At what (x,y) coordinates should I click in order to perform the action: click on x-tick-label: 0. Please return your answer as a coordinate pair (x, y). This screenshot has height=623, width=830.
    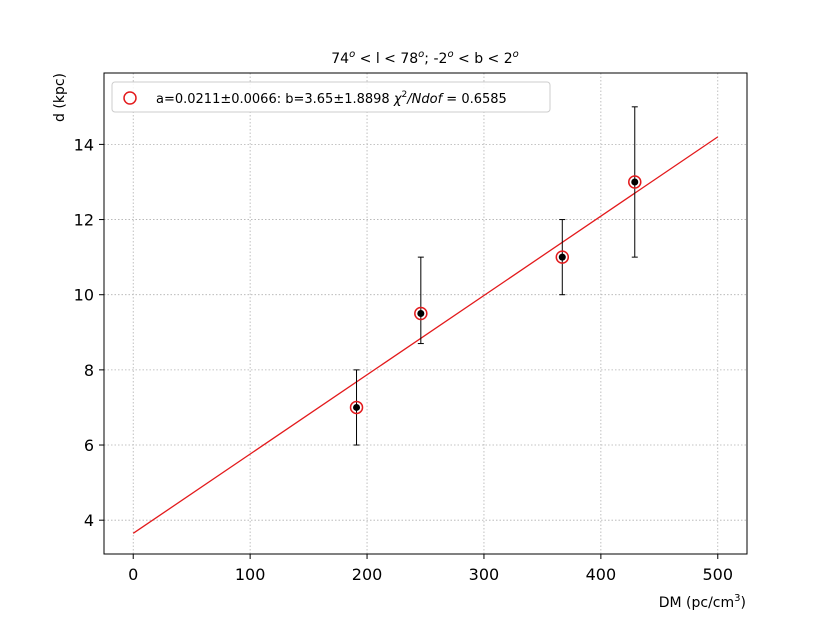
    Looking at the image, I should click on (133, 574).